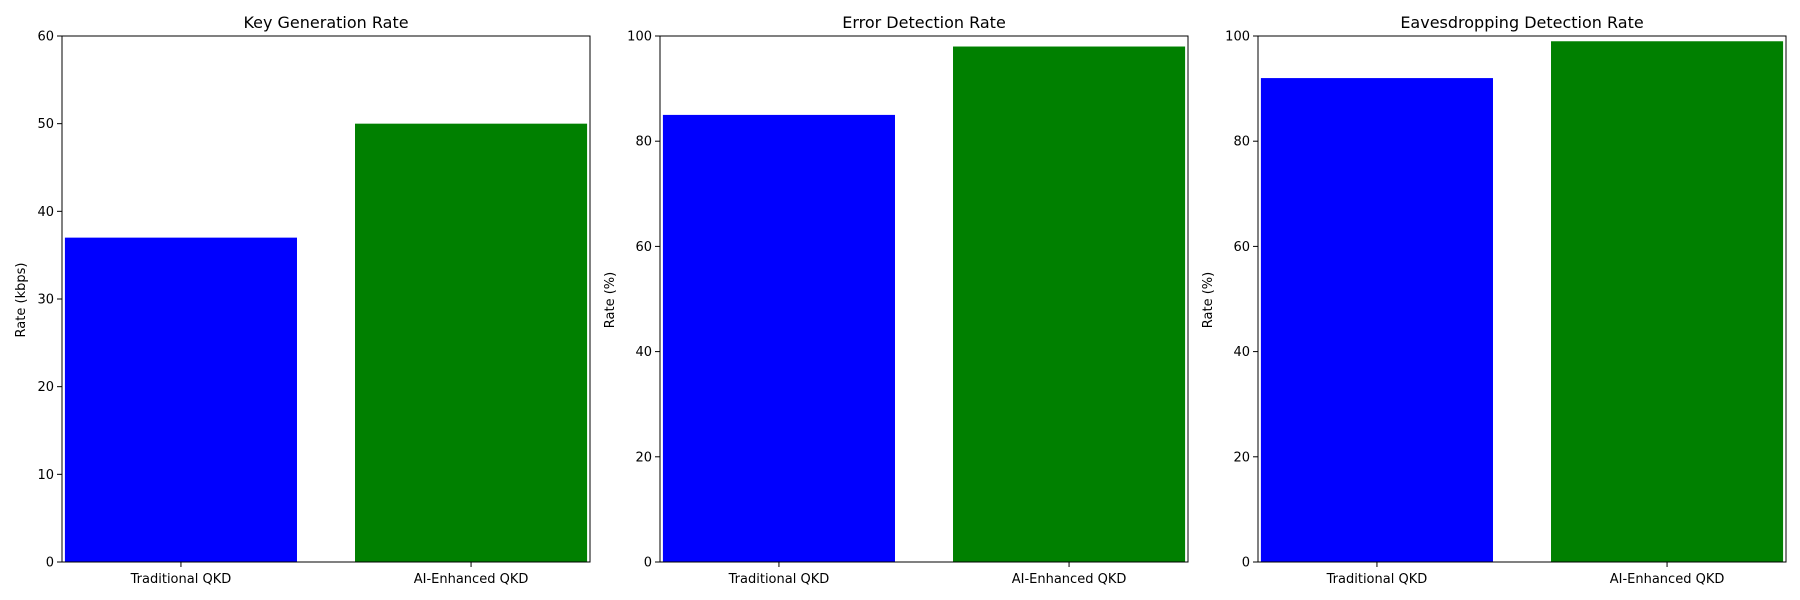 The width and height of the screenshot is (1800, 600). What do you see at coordinates (45, 124) in the screenshot?
I see `y-tick-label: 50` at bounding box center [45, 124].